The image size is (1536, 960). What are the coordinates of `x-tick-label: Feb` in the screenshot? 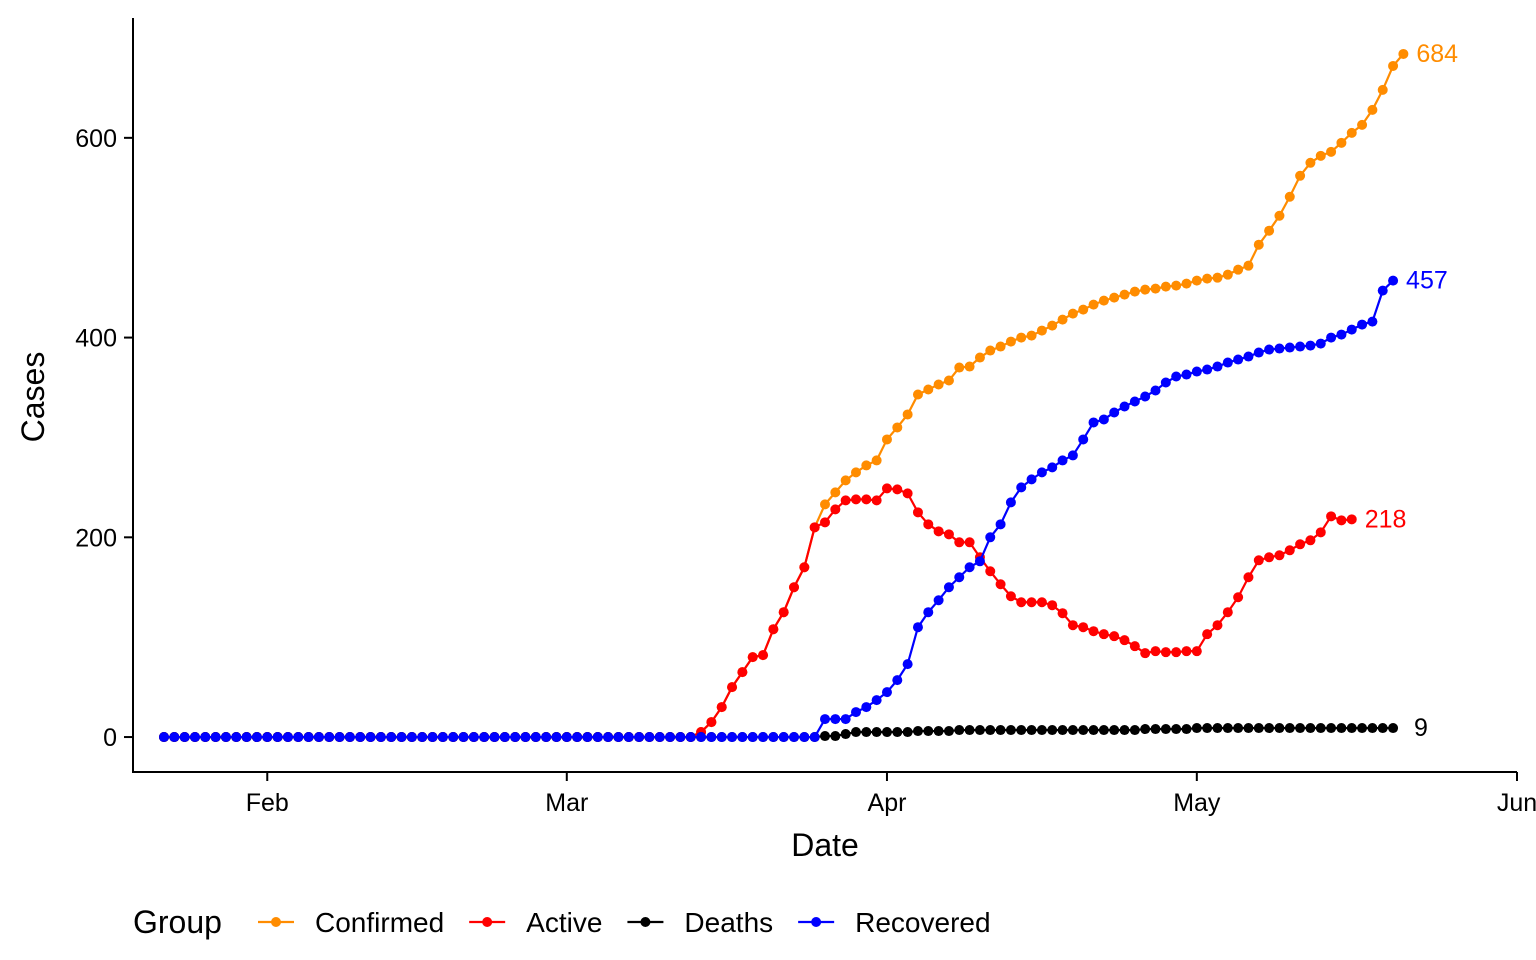 It's located at (267, 803).